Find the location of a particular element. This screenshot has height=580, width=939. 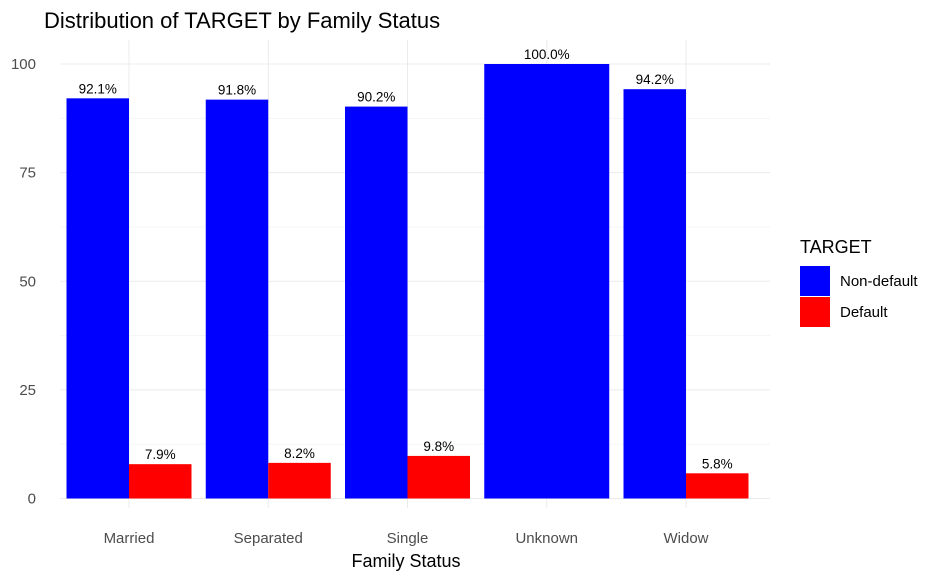

x-axis-ticks: Married Separated Single Unknown Widow is located at coordinates (406, 538).